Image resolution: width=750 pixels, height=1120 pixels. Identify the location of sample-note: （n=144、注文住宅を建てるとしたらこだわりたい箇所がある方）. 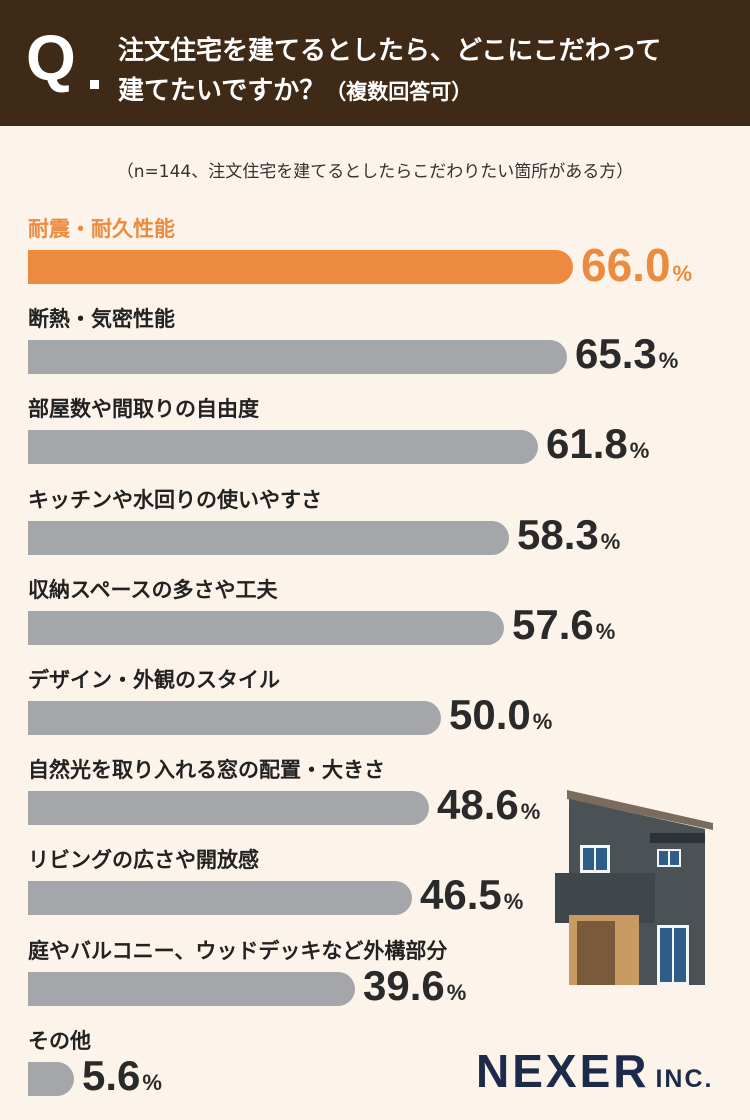
(375, 172).